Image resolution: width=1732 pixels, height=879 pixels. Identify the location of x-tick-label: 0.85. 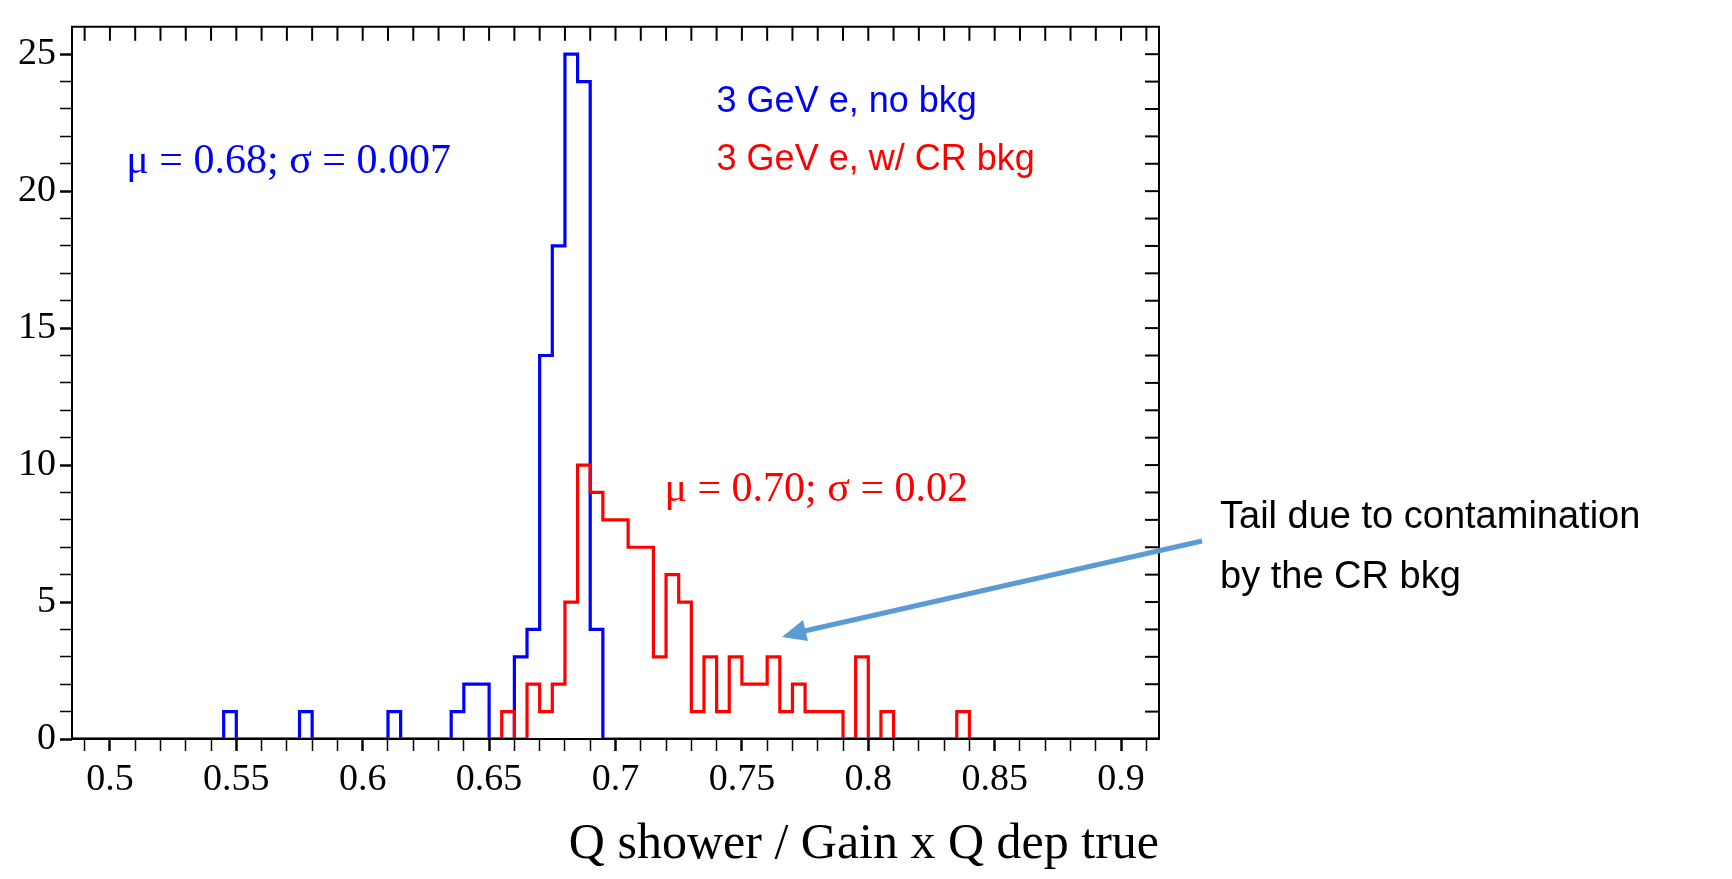
(994, 776).